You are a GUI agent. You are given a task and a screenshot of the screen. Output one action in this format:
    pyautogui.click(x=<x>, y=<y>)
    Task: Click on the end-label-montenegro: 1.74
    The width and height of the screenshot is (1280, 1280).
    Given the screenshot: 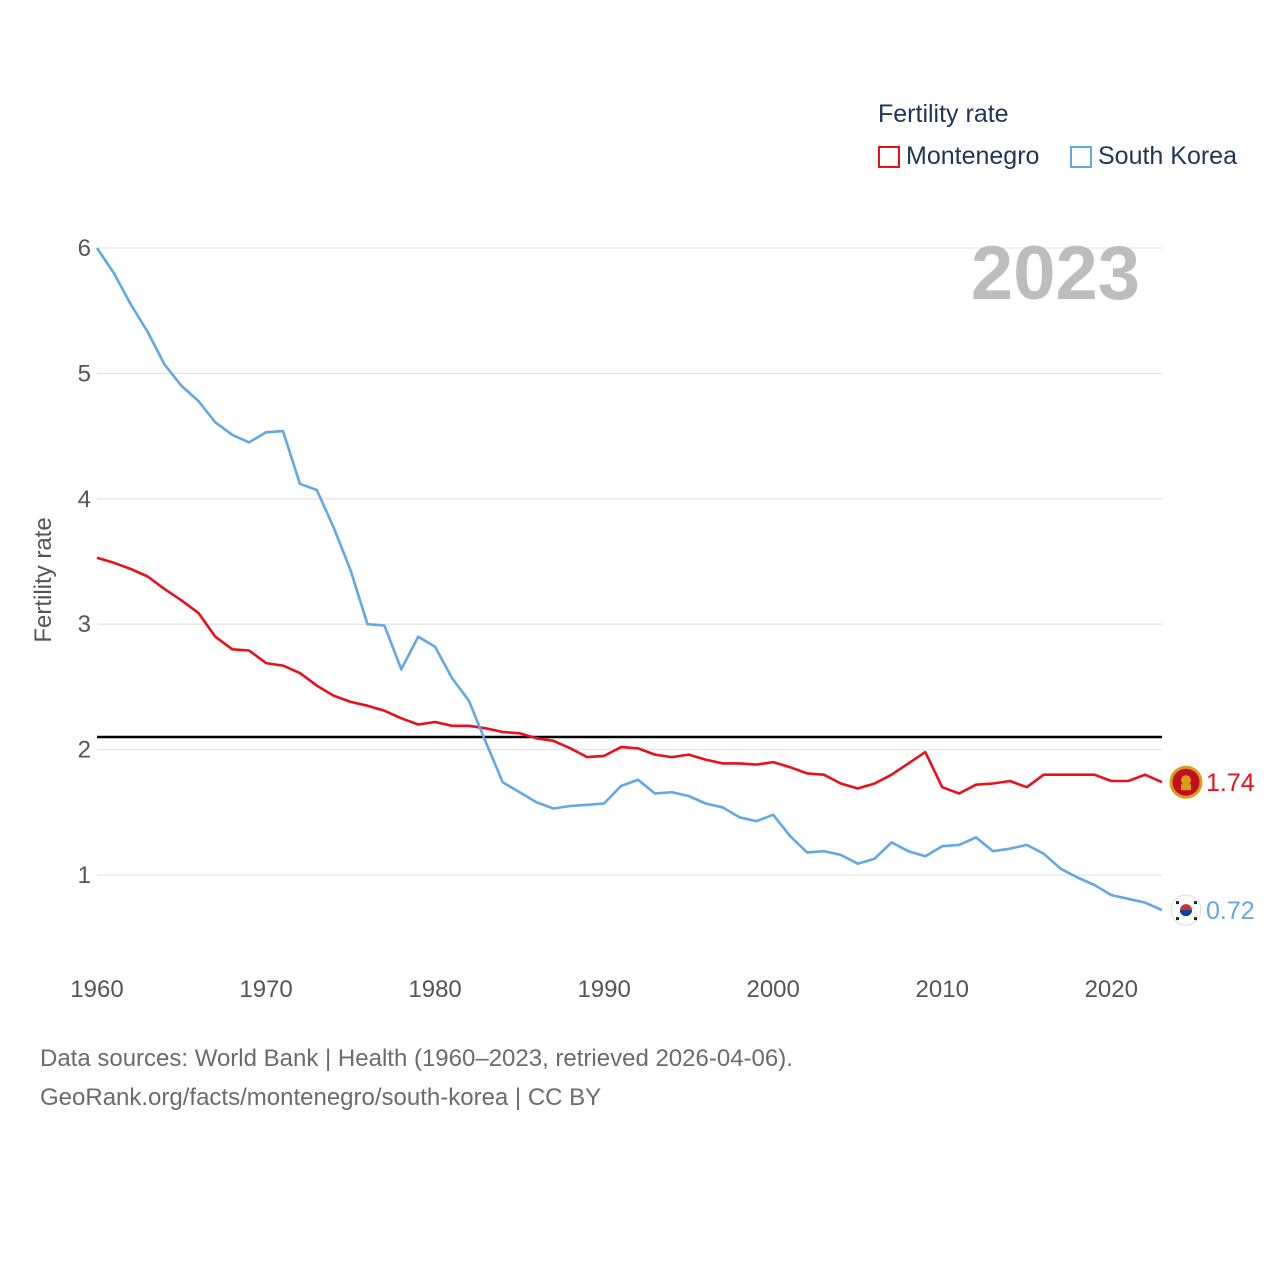 What is the action you would take?
    pyautogui.click(x=1230, y=783)
    